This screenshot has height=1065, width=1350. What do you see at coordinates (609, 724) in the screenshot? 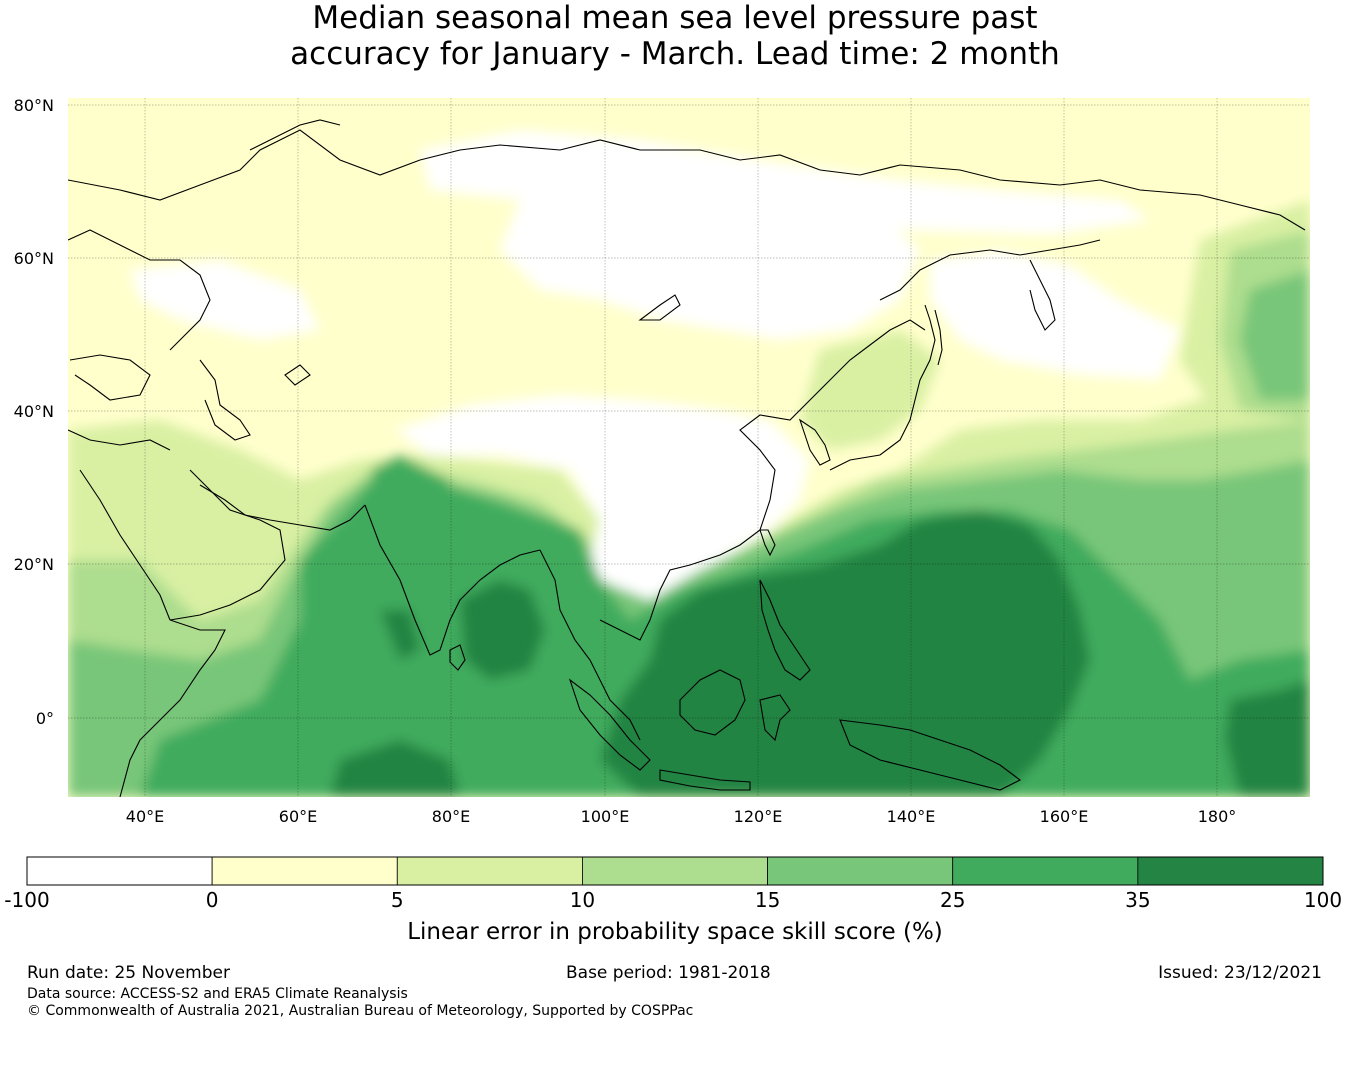
I see `coast-sumatra` at bounding box center [609, 724].